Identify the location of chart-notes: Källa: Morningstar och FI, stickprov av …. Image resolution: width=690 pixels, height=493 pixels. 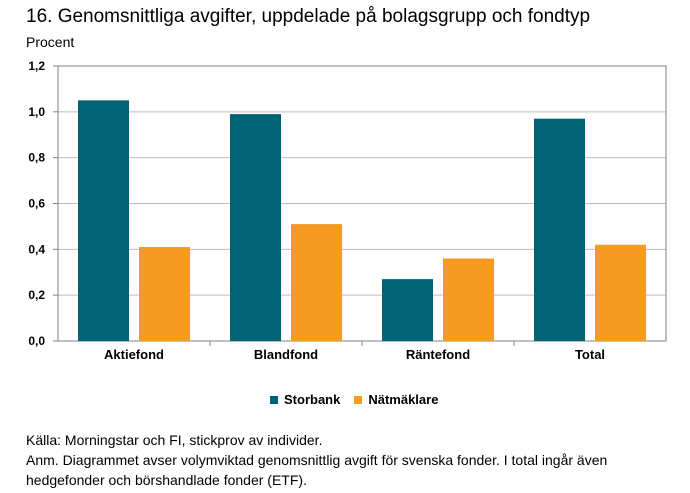
(351, 460).